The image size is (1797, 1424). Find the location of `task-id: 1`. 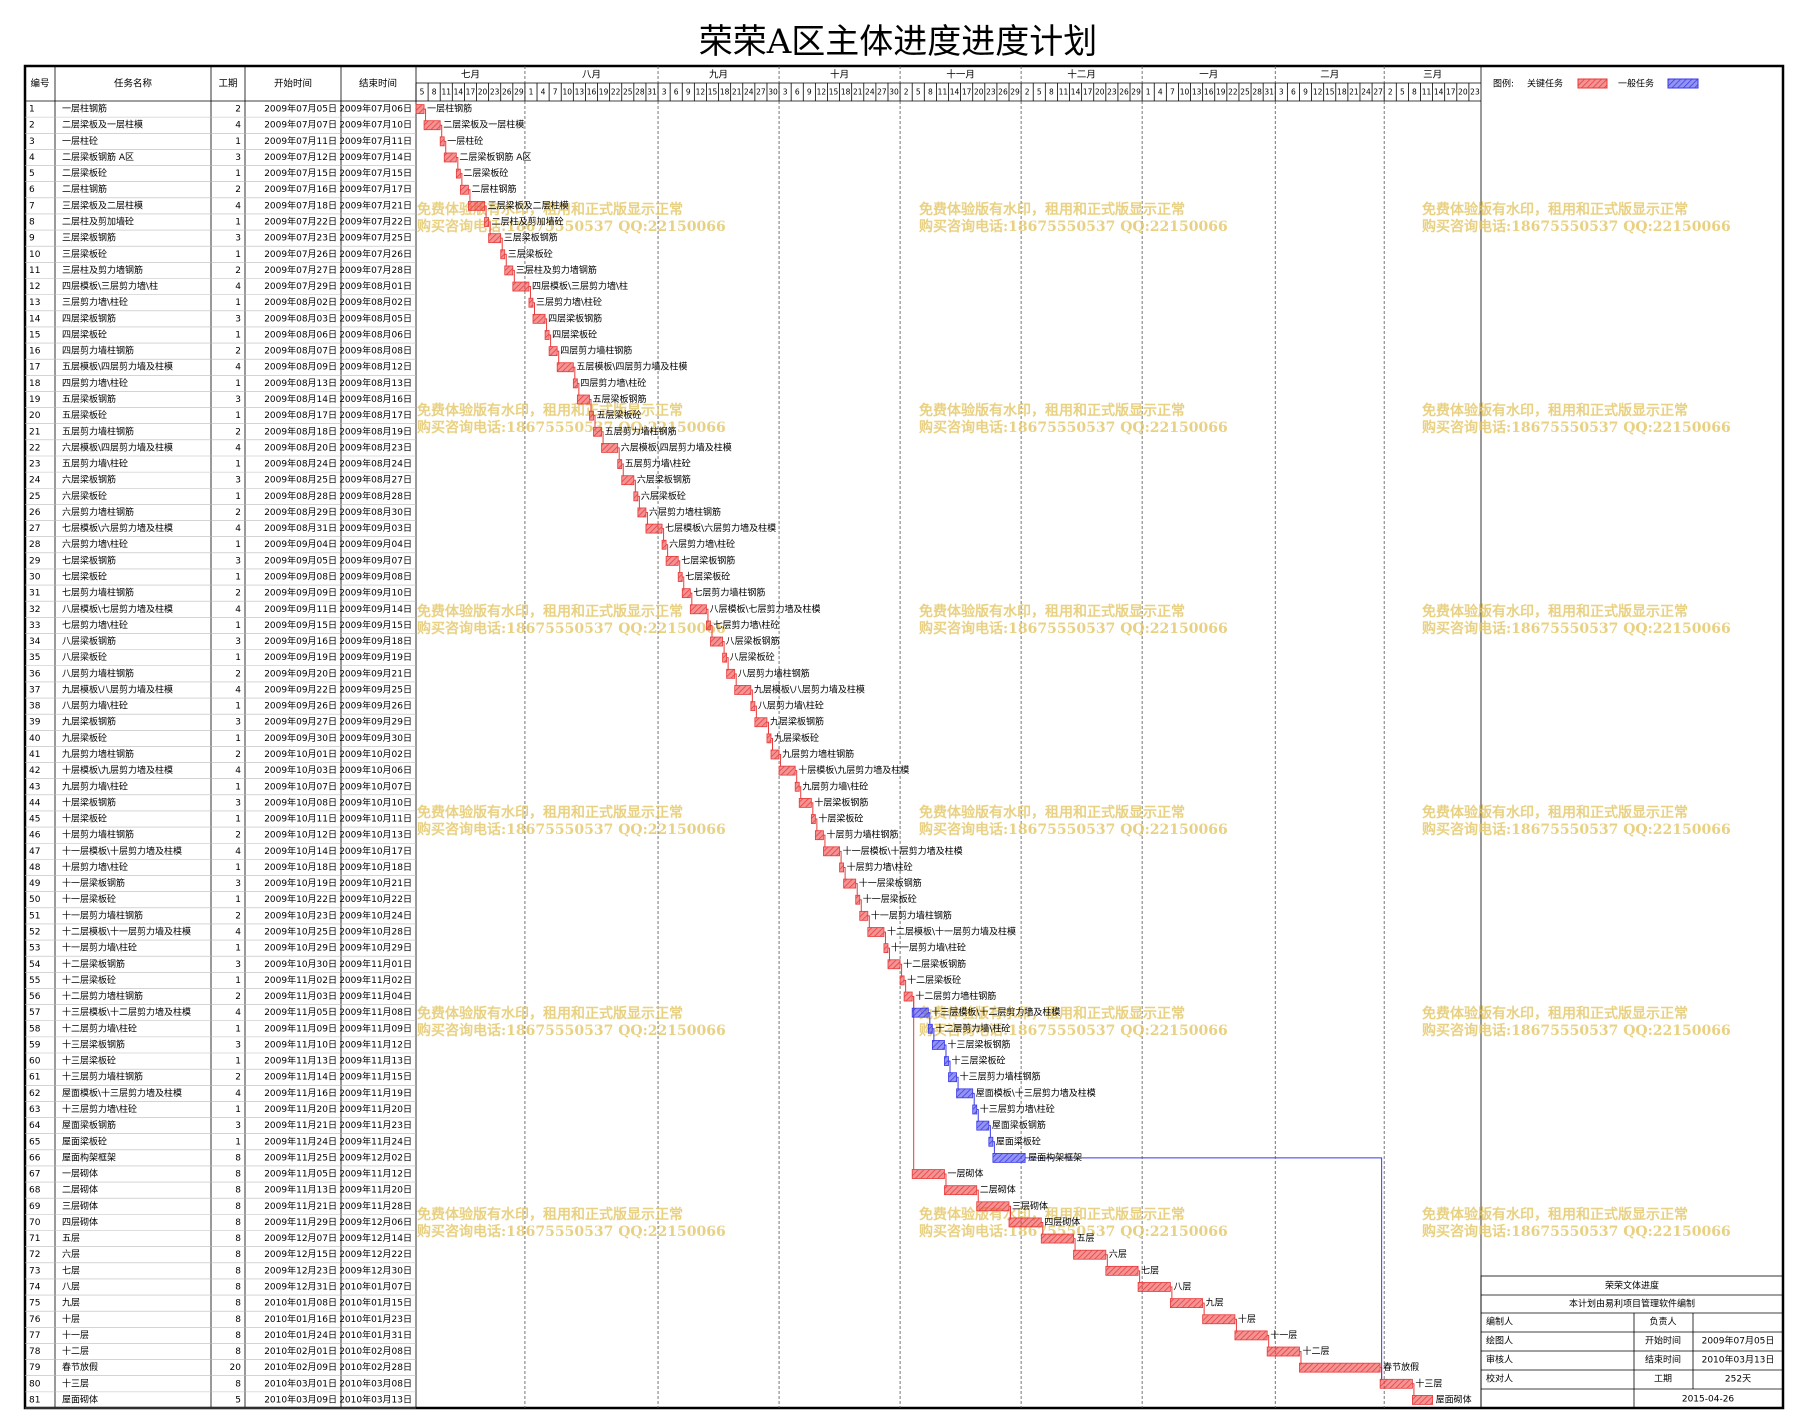

task-id: 1 is located at coordinates (32, 110).